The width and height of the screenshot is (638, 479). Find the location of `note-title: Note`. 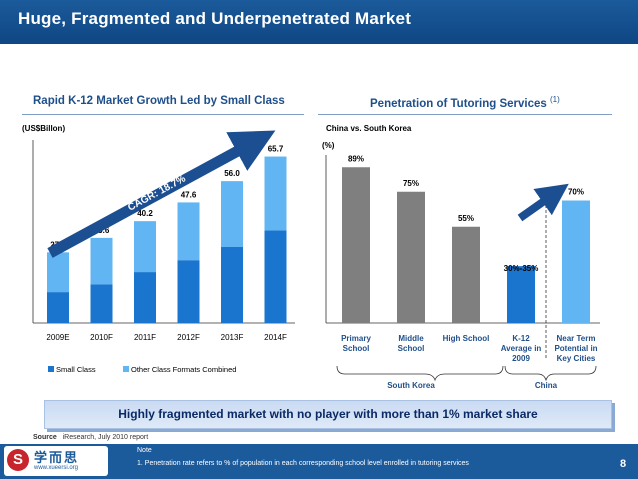

note-title: Note is located at coordinates (144, 450).